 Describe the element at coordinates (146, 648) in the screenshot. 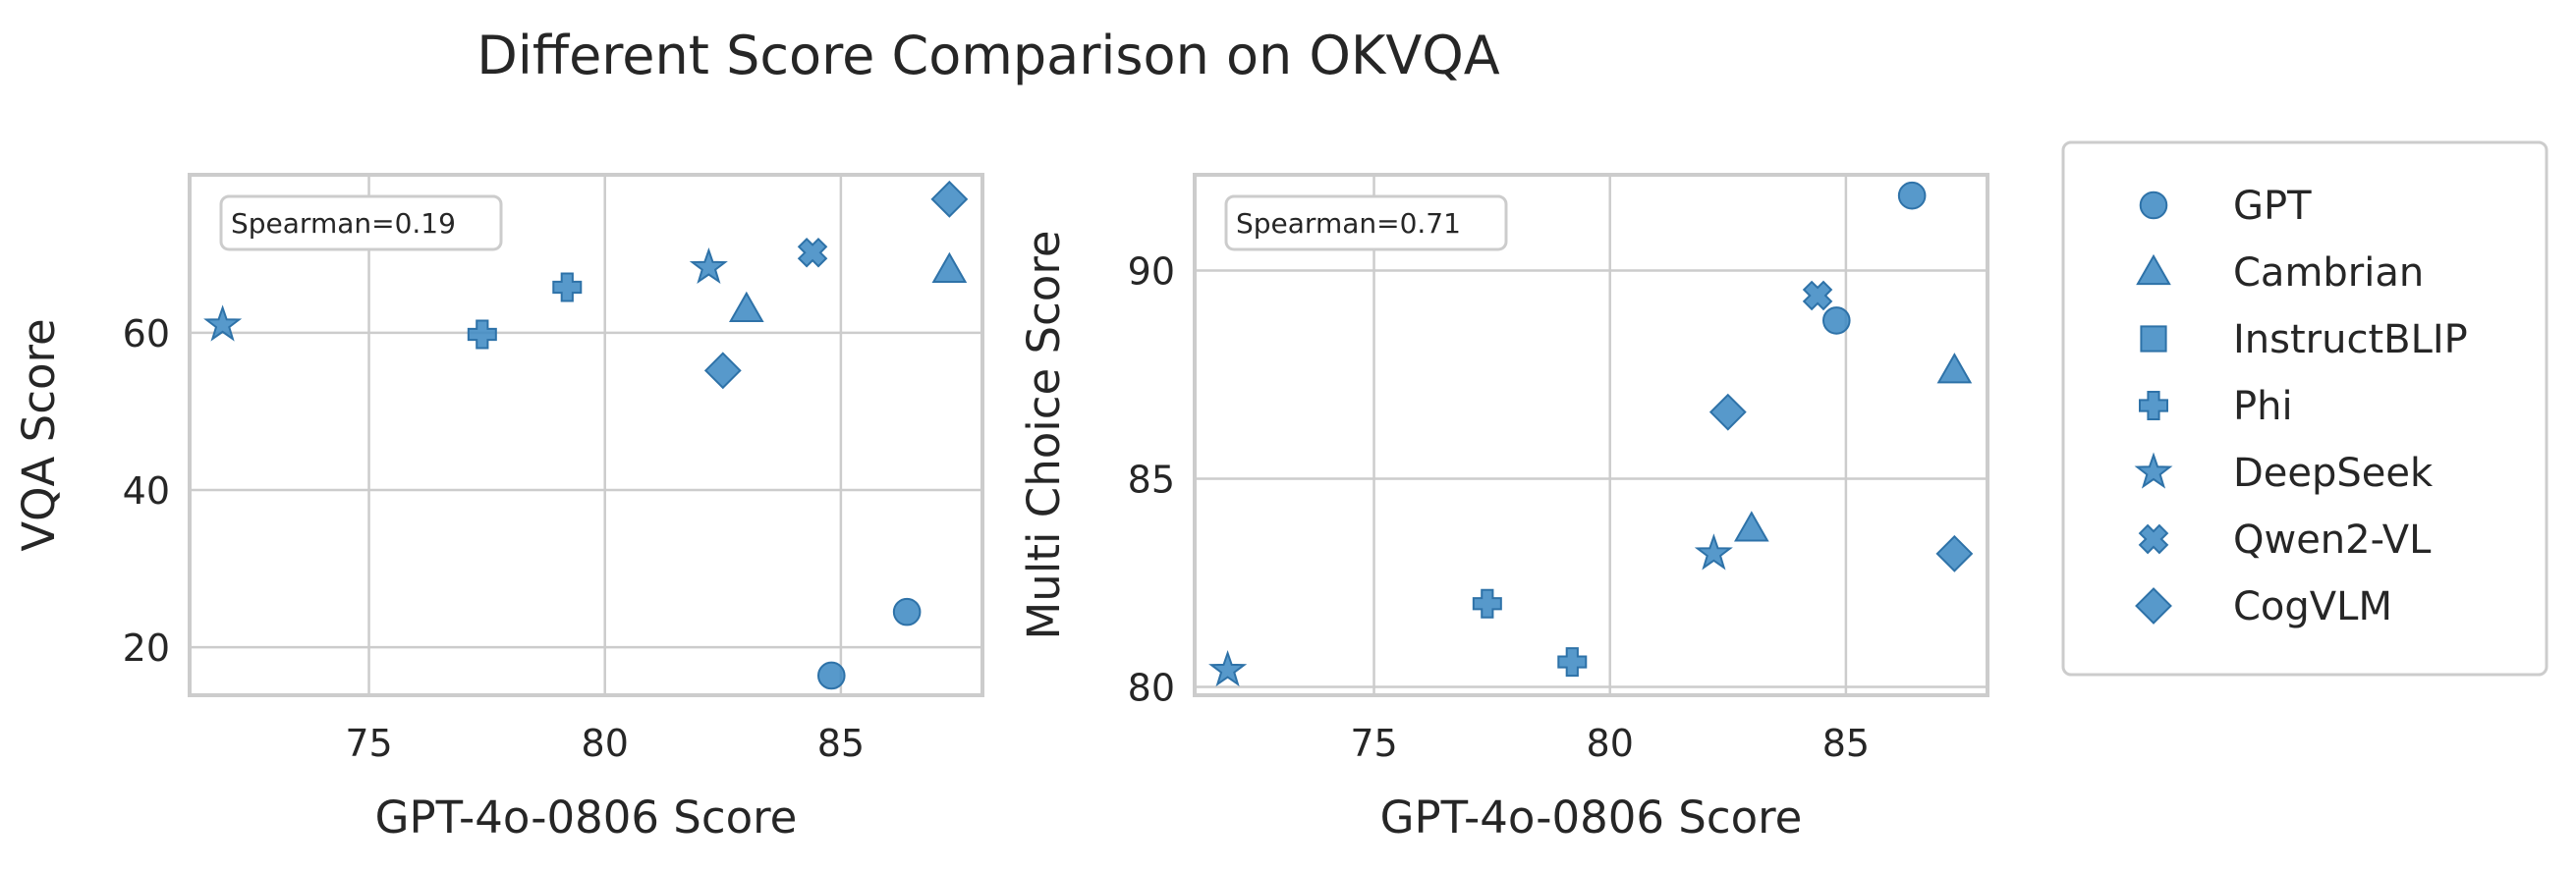

I see `y-tick-label: 20` at that location.